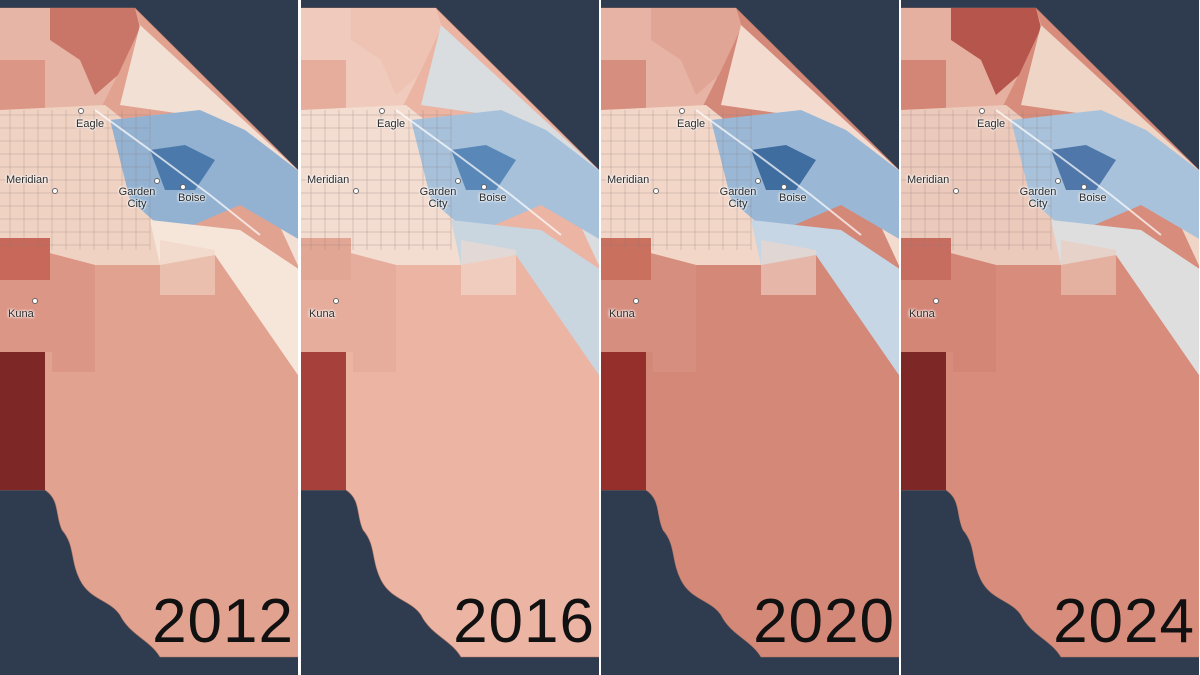 This screenshot has height=675, width=1200. Describe the element at coordinates (1124, 621) in the screenshot. I see `year-label: 2024` at that location.